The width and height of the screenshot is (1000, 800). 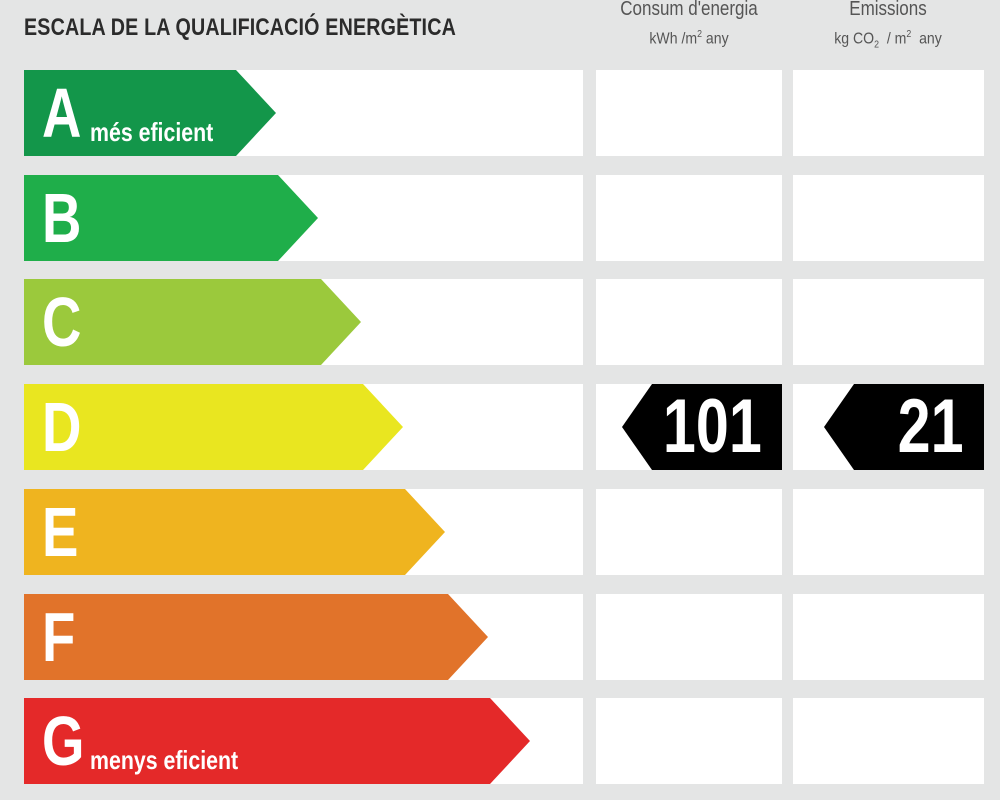 I want to click on energy-unit-pre: kWh /m, so click(x=673, y=39).